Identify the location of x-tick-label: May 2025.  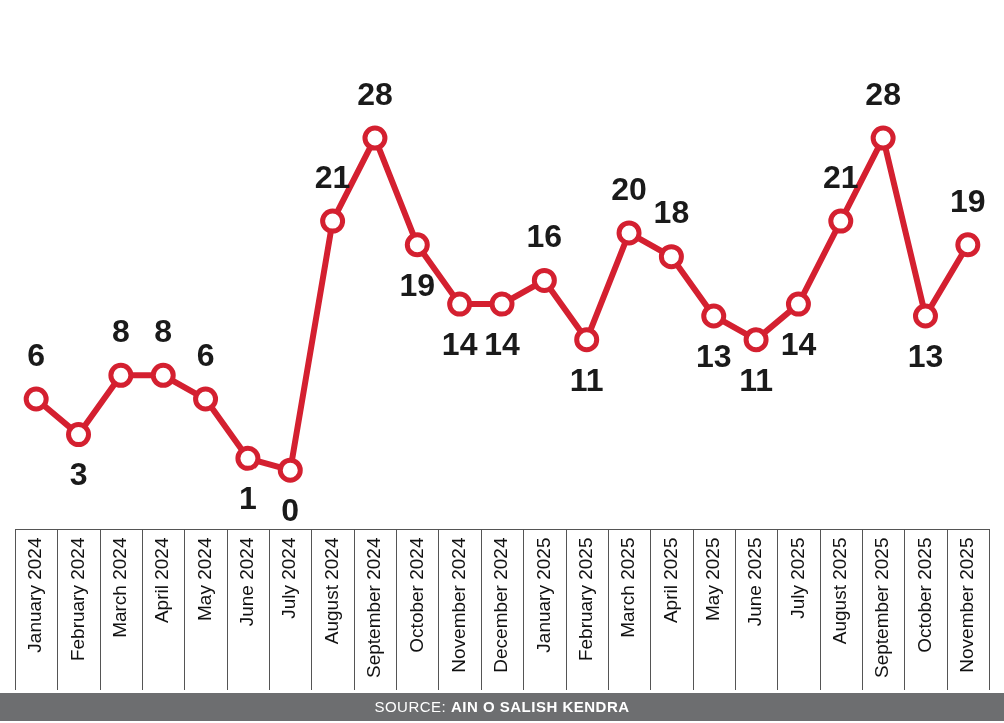
(712, 579).